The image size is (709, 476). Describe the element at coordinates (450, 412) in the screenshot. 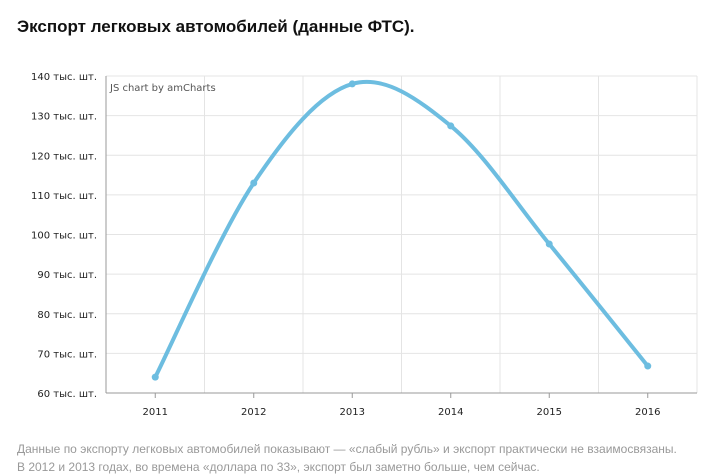

I see `x-tick-label: 2014` at that location.